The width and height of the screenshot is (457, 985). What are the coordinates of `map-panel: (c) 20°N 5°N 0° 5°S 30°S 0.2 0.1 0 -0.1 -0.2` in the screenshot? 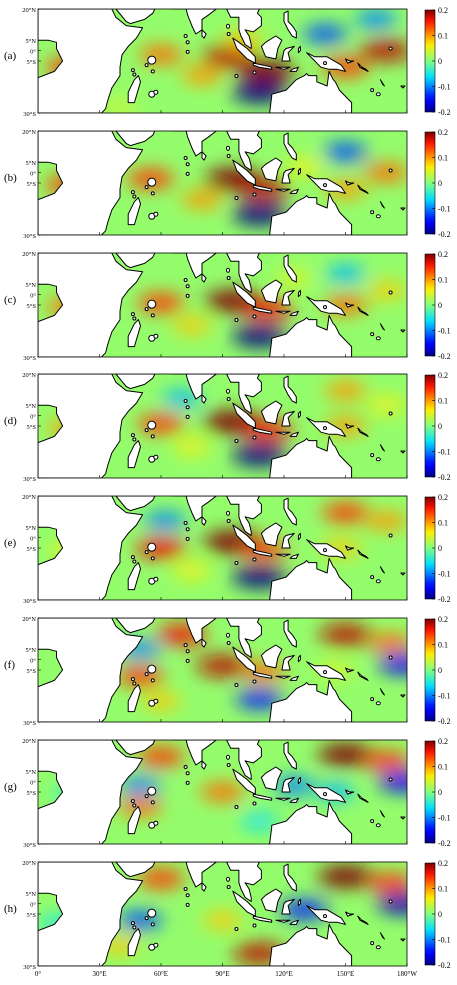 It's located at (227, 306).